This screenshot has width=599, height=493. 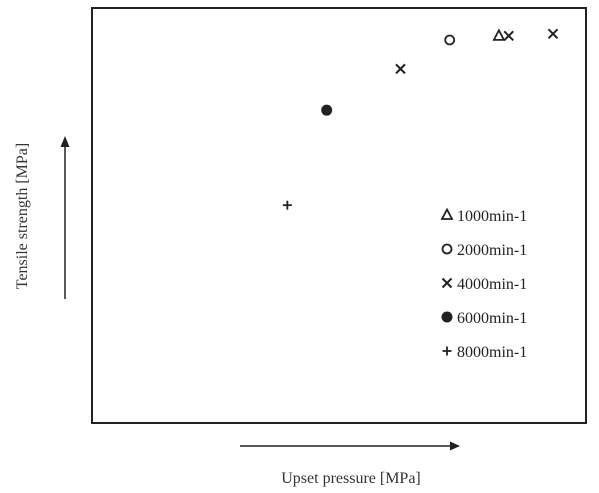 I want to click on legend-label-6000min-1: 6000min-1, so click(x=492, y=318).